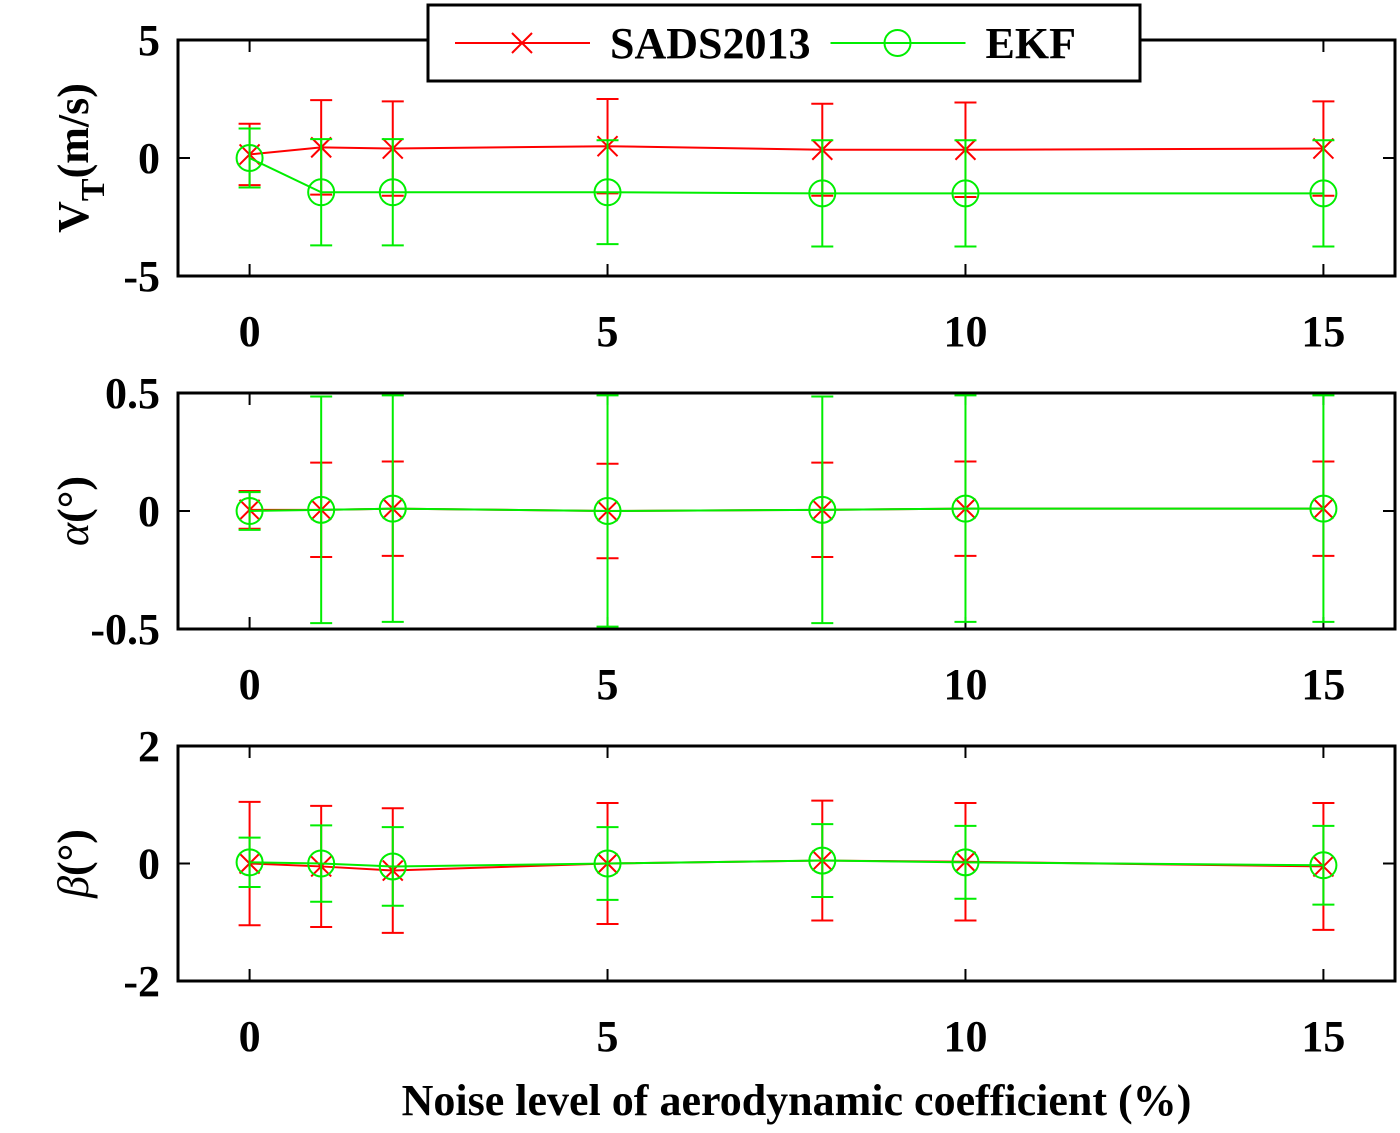  What do you see at coordinates (149, 746) in the screenshot?
I see `y-tick-label: 2` at bounding box center [149, 746].